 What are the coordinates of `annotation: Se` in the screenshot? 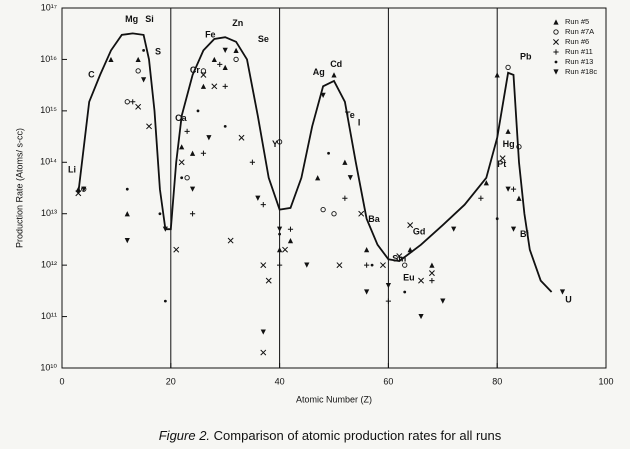 It's located at (263, 39).